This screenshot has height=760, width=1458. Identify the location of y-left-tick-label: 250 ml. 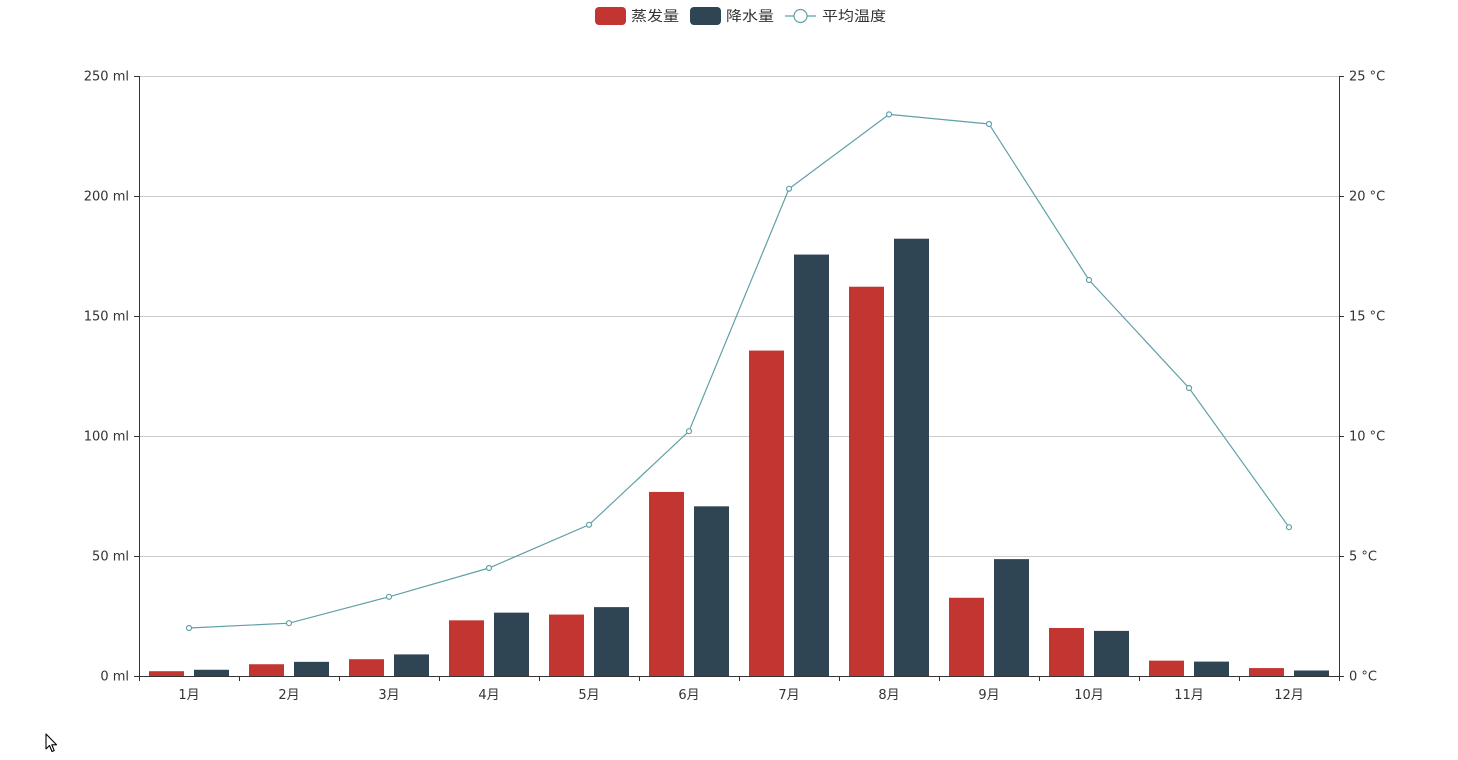
(106, 77).